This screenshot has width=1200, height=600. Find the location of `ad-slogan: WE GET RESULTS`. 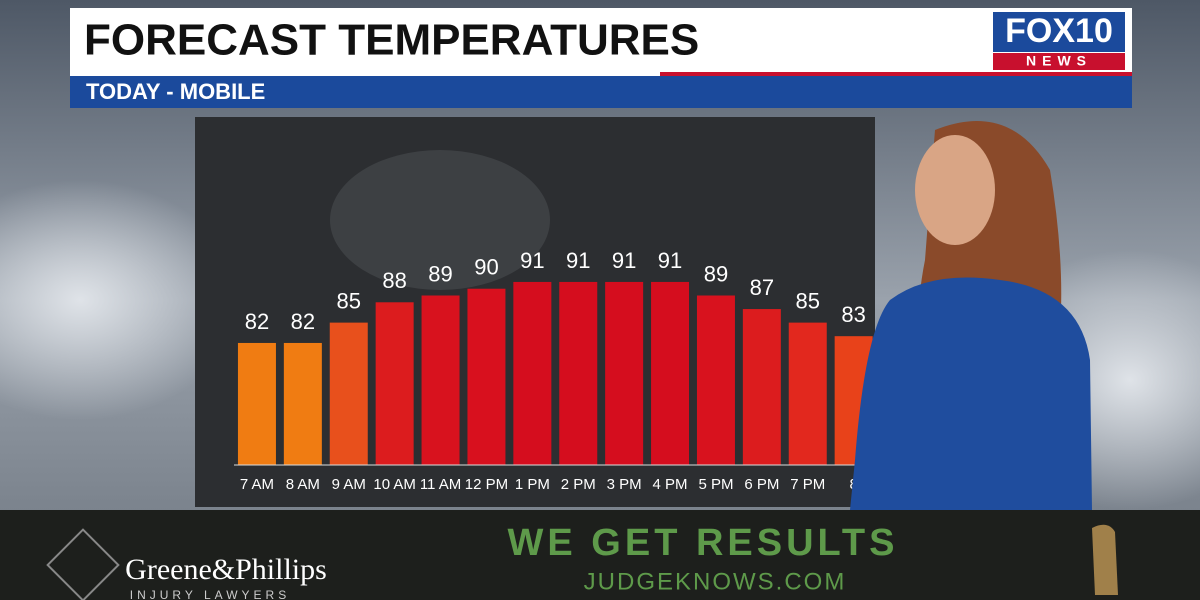

ad-slogan: WE GET RESULTS is located at coordinates (703, 543).